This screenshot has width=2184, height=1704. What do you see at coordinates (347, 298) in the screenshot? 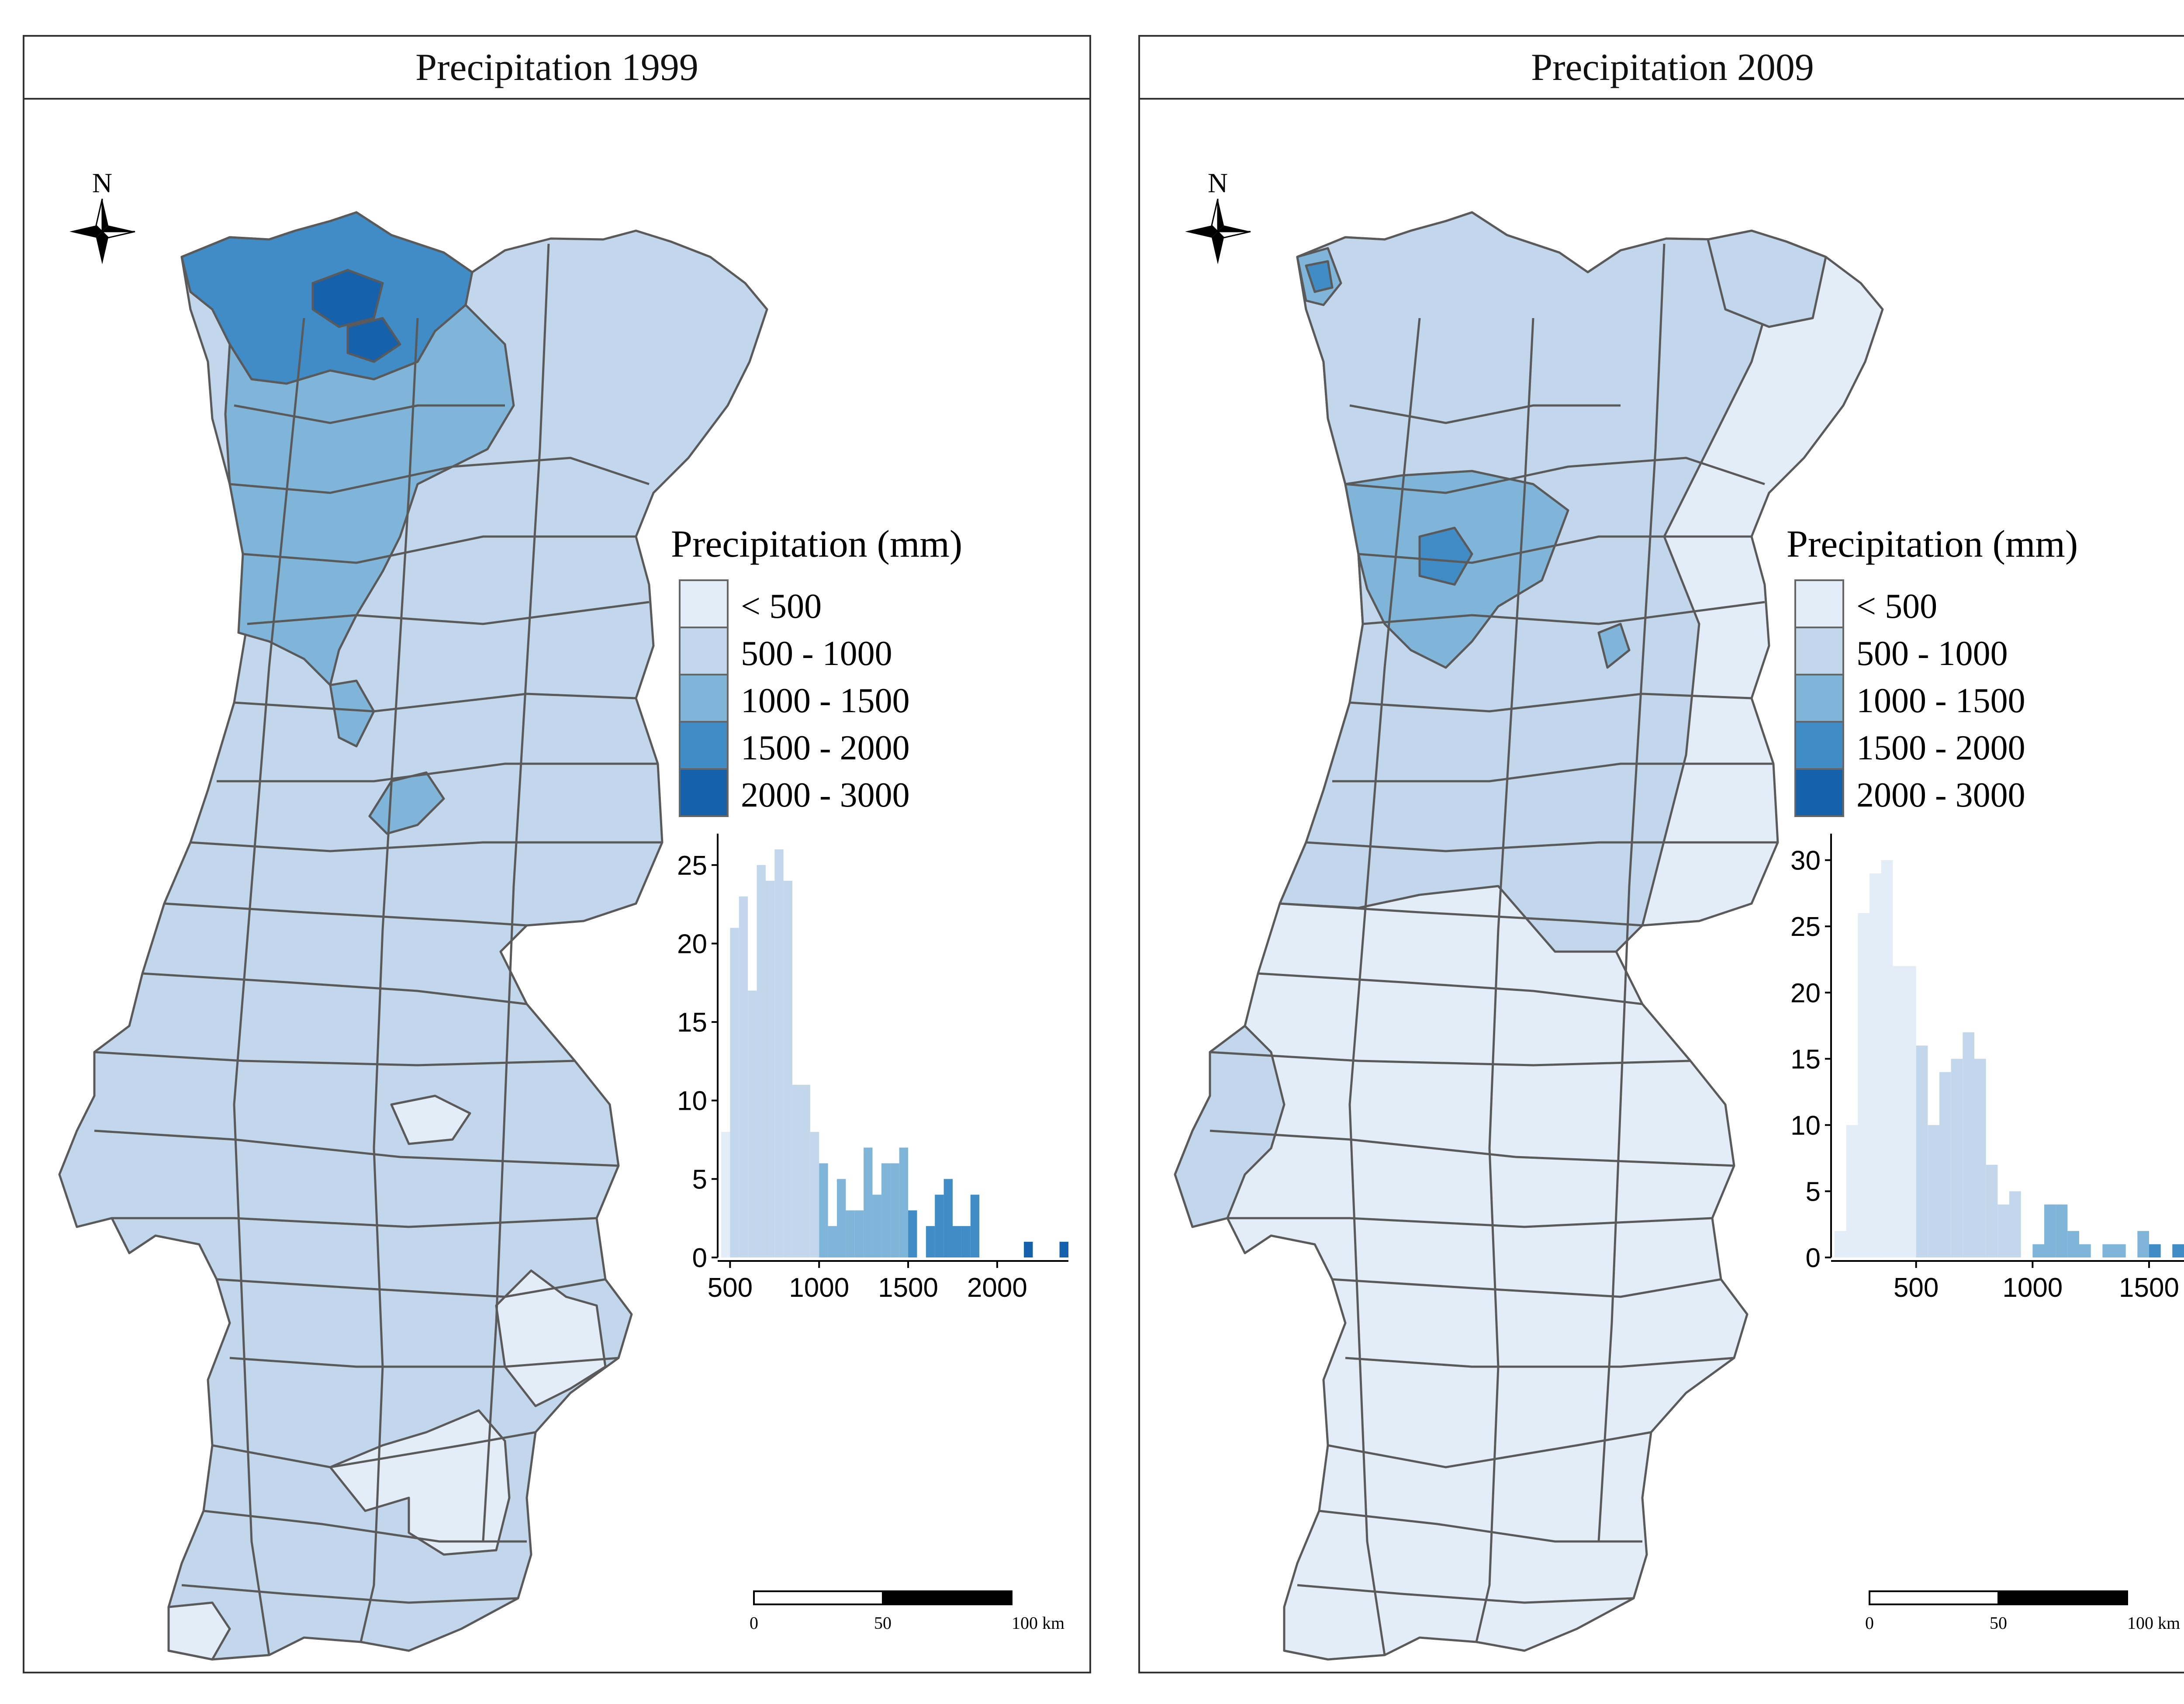
I see `region-peneda` at bounding box center [347, 298].